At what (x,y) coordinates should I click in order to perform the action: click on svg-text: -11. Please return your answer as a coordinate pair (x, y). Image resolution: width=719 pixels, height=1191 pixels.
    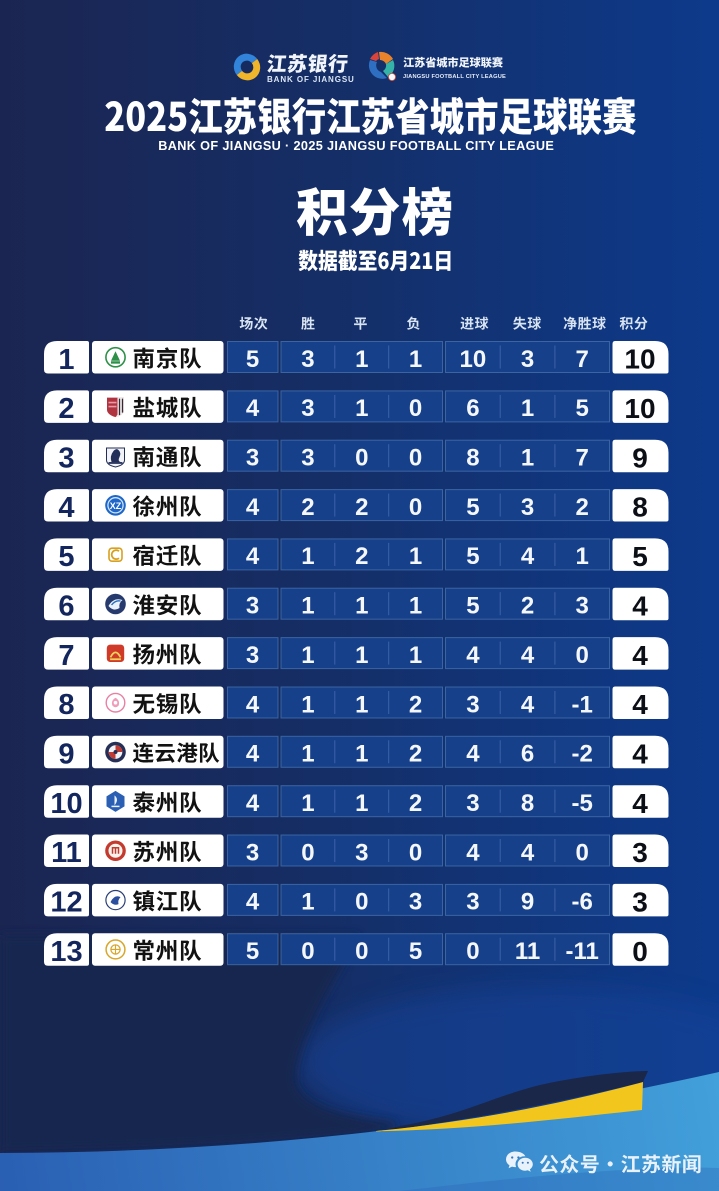
    Looking at the image, I should click on (582, 951).